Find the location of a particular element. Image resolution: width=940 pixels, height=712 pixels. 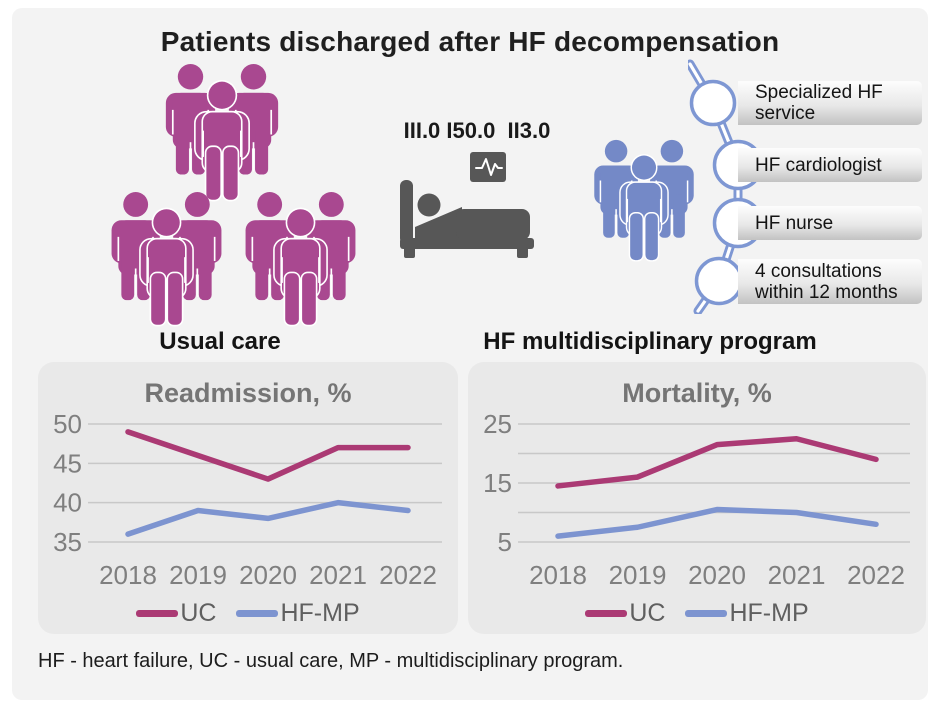

chain-step-label: 4 consultations within 12 months is located at coordinates (830, 281).